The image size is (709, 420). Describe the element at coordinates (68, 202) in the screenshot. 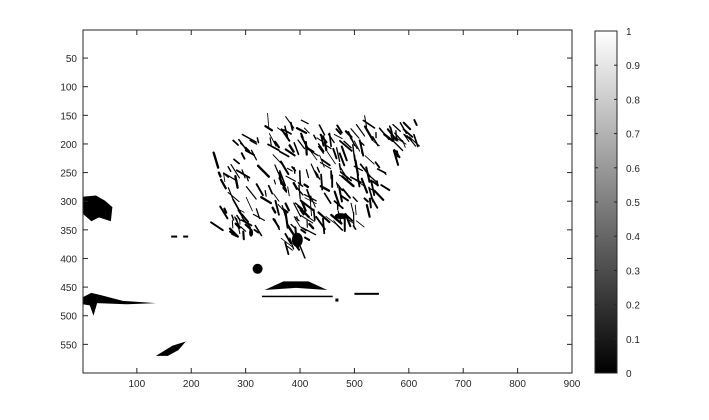

I see `y-tick-label: 300` at that location.